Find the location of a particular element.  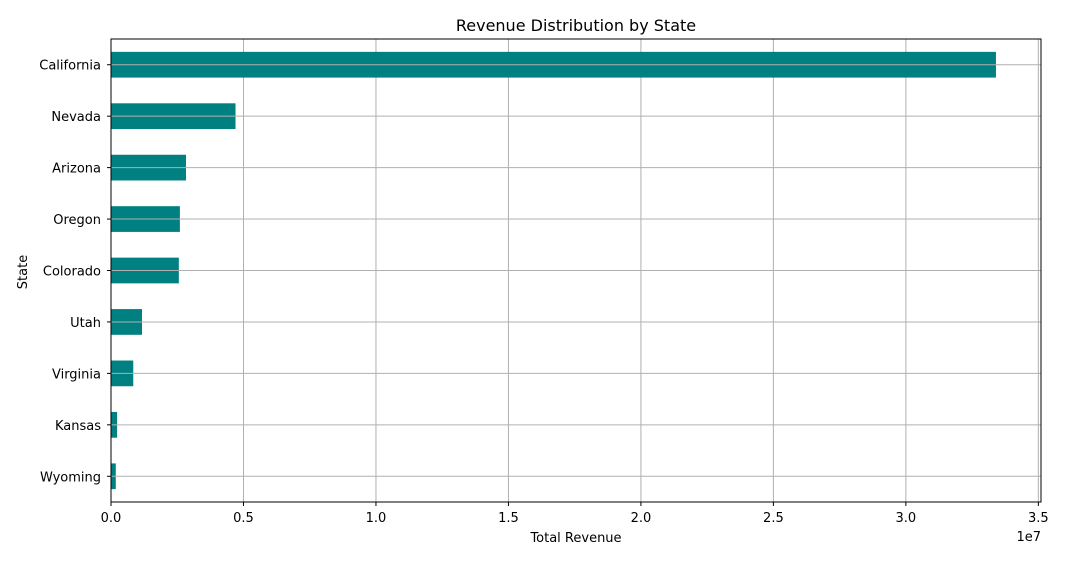

y-tick-label: Arizona is located at coordinates (76, 169).